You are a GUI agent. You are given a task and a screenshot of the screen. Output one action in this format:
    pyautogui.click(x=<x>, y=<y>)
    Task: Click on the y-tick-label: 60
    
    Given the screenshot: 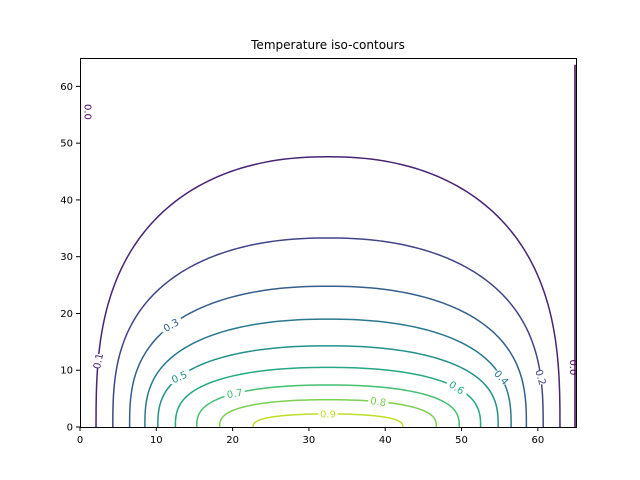 What is the action you would take?
    pyautogui.click(x=66, y=87)
    